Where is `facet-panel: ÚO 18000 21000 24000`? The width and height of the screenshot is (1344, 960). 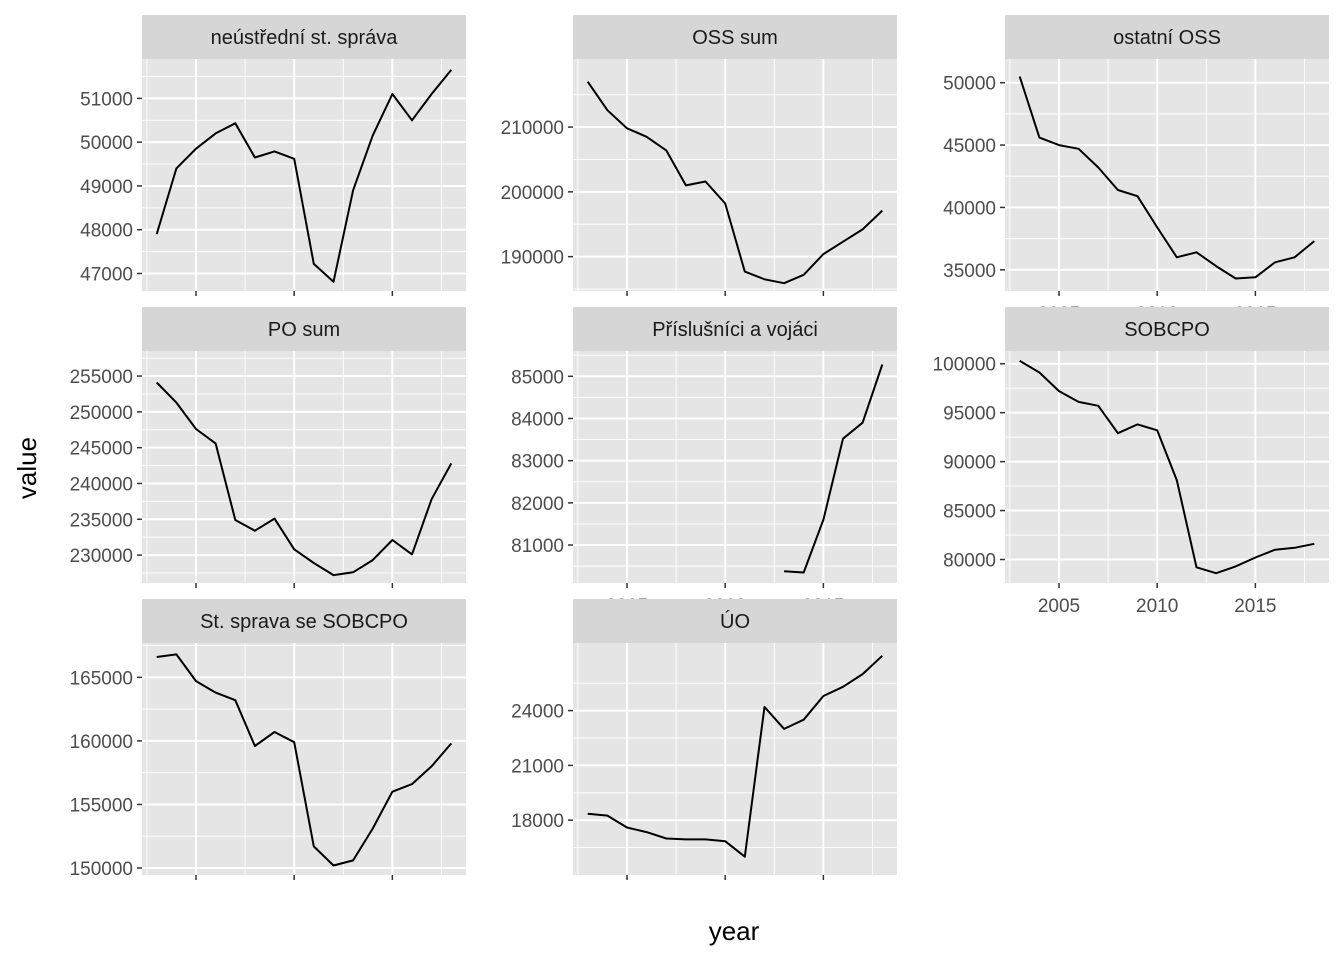 facet-panel: ÚO 18000 21000 24000 is located at coordinates (704, 739).